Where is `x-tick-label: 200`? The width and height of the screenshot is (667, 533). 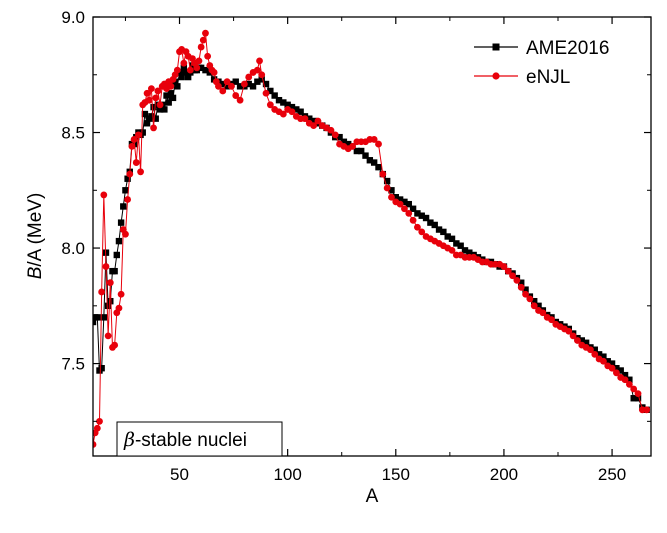
x-tick-label: 200 is located at coordinates (504, 474).